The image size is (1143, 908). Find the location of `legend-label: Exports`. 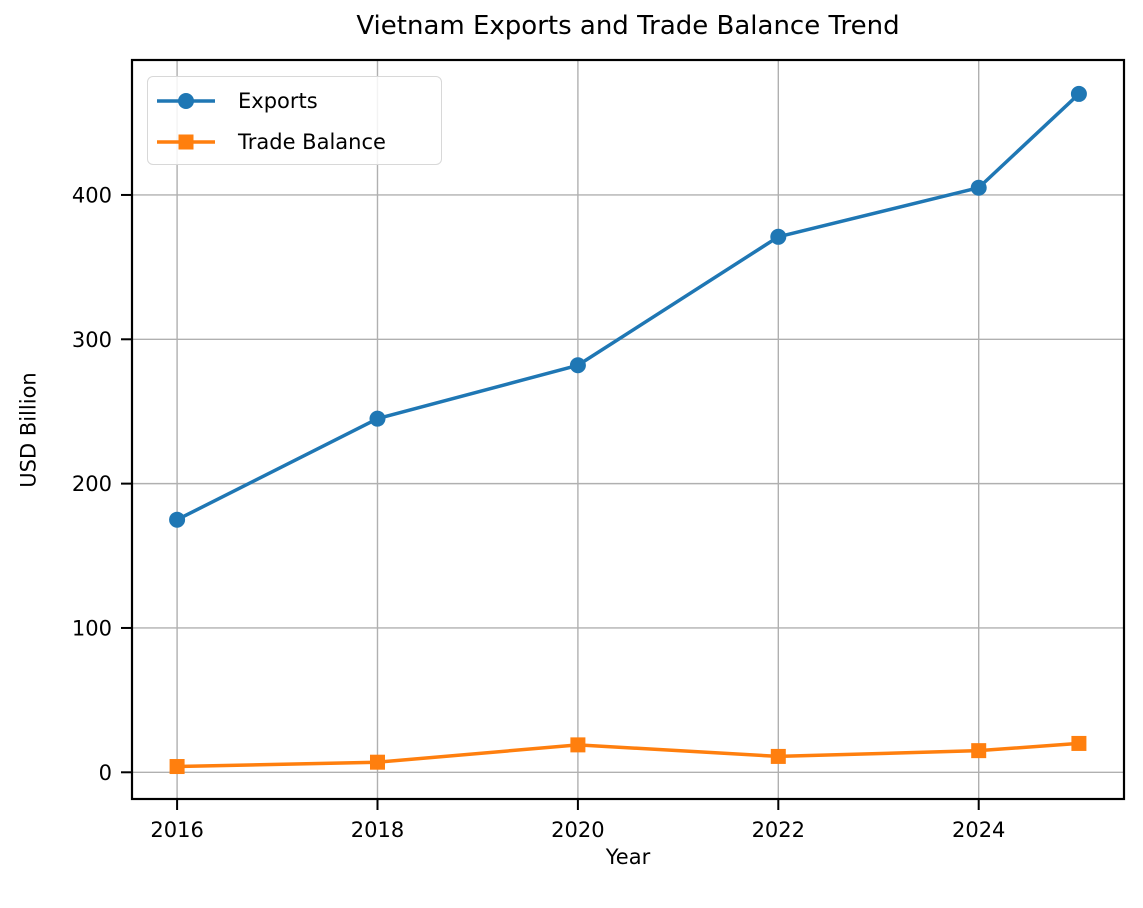

legend-label: Exports is located at coordinates (278, 100).